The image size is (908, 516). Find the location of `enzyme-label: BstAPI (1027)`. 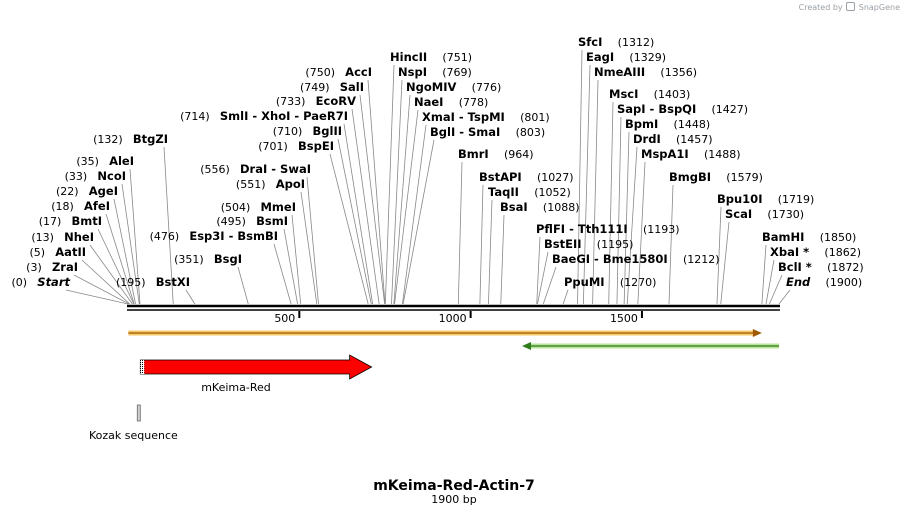

enzyme-label: BstAPI (1027) is located at coordinates (526, 175).